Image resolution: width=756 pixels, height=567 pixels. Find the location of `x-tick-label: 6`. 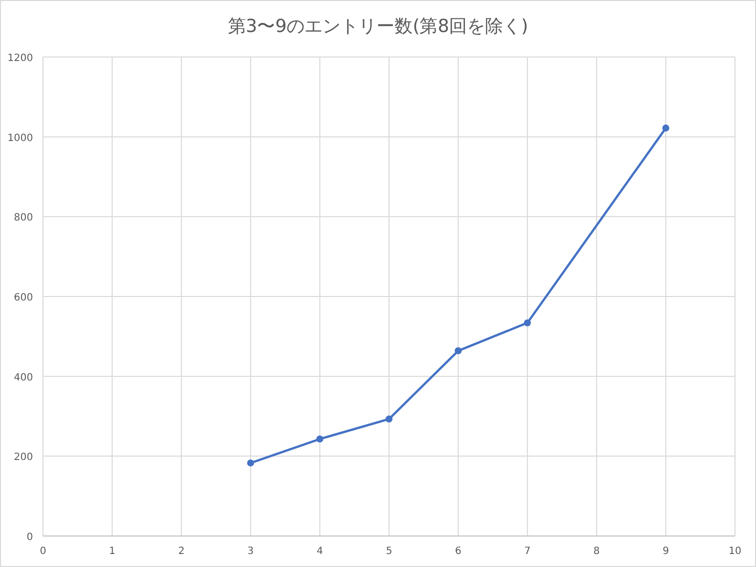

x-tick-label: 6 is located at coordinates (458, 551).